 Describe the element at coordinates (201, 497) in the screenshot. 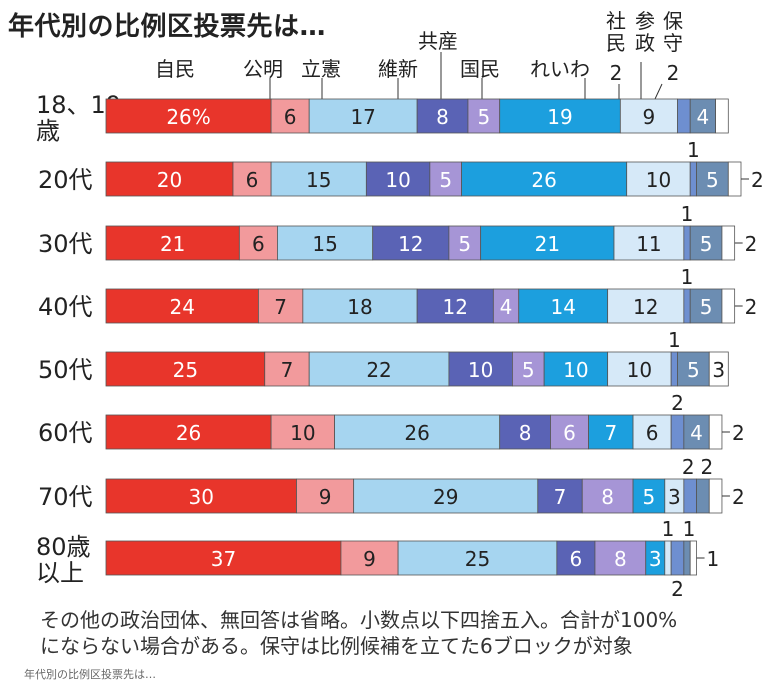

I see `value-label-自民: 30` at that location.